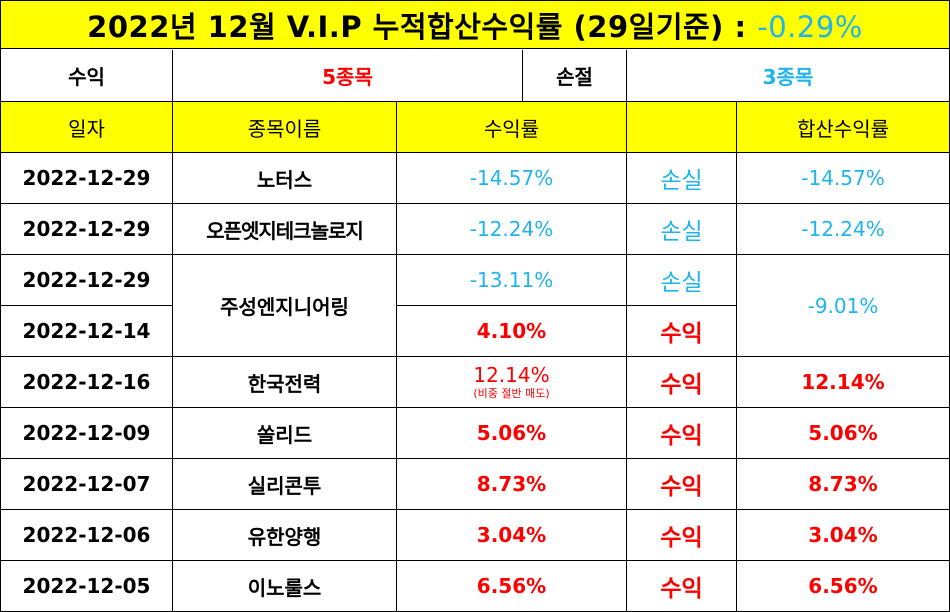 Image resolution: width=950 pixels, height=612 pixels. Describe the element at coordinates (285, 535) in the screenshot. I see `row-name: 유한양행` at that location.